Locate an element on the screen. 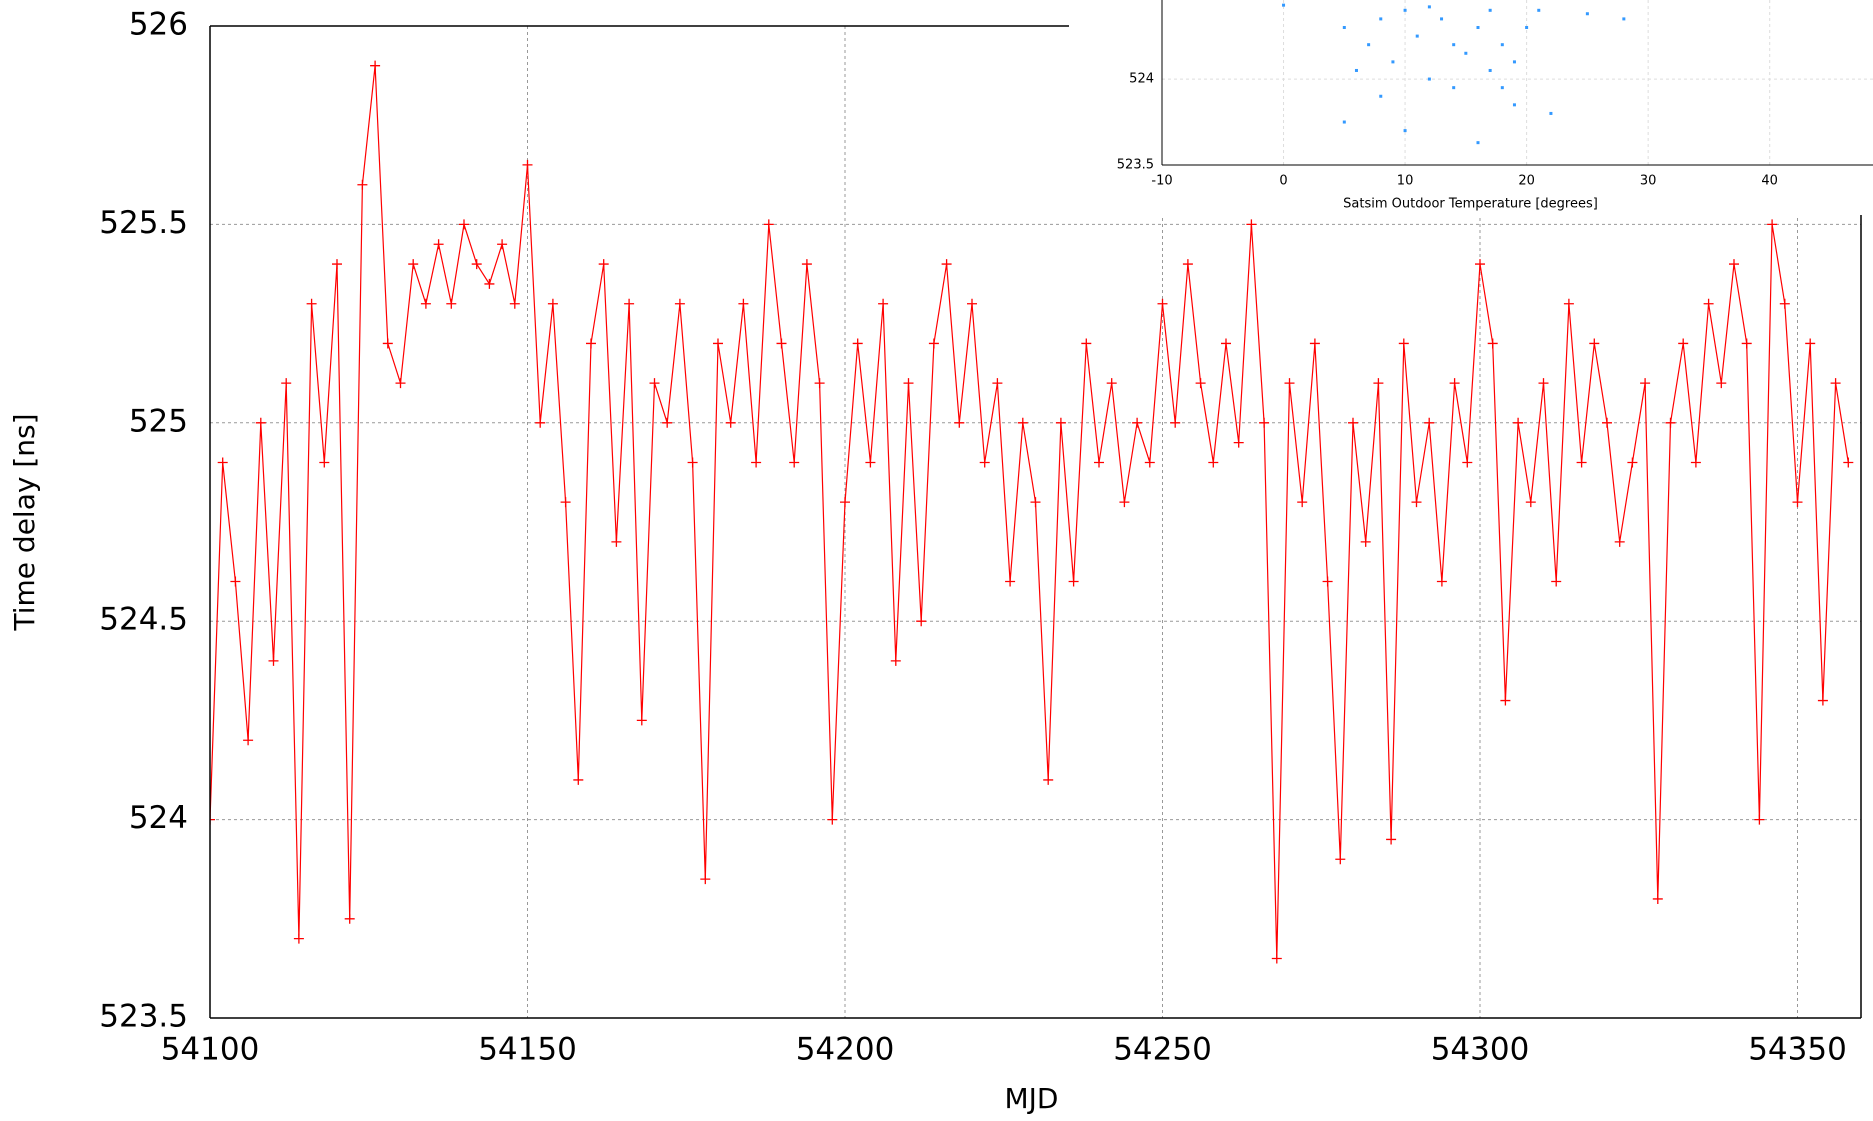 The image size is (1873, 1121). x-tick-label: 54300 is located at coordinates (1480, 1050).